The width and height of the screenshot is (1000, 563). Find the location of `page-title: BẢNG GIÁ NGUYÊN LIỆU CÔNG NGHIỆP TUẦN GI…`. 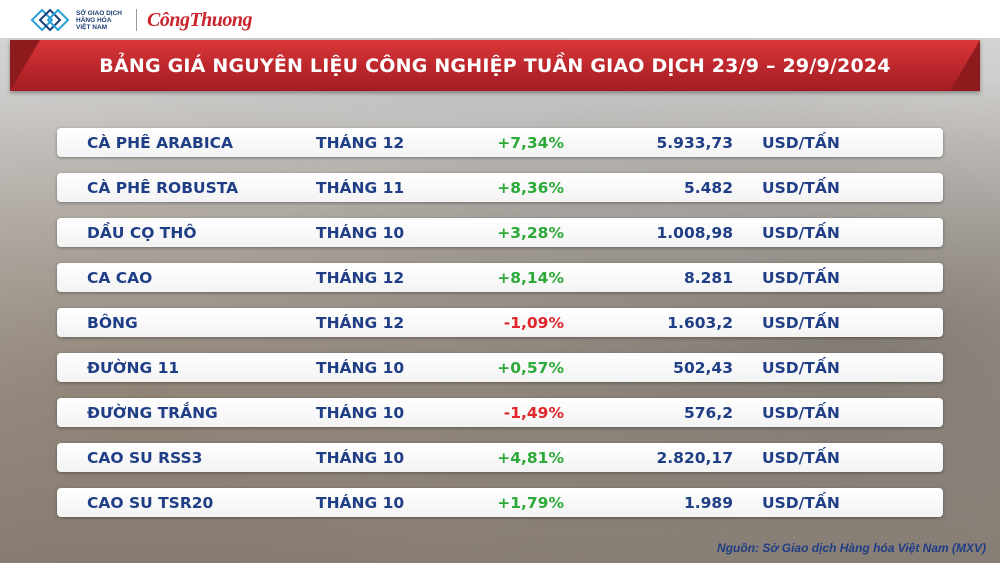

page-title: BẢNG GIÁ NGUYÊN LIỆU CÔNG NGHIỆP TUẦN GI… is located at coordinates (495, 65).